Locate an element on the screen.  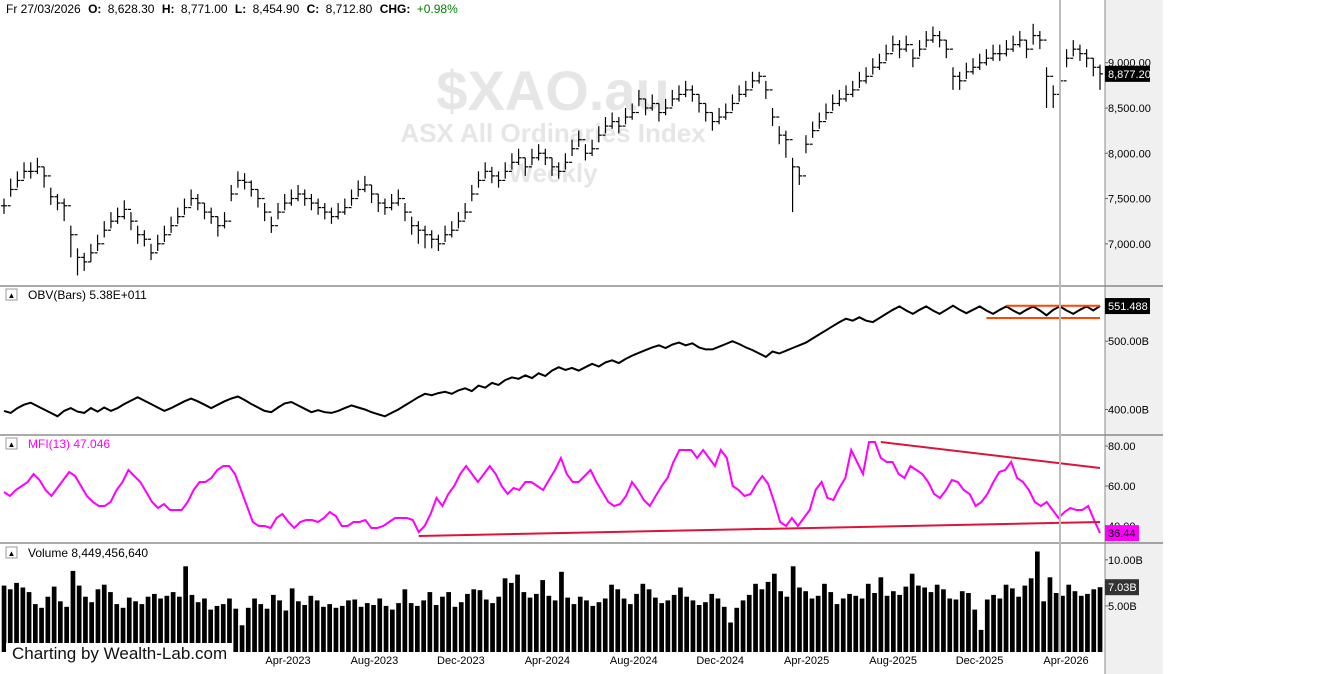
x-axis-tick-label: Dec-2024 is located at coordinates (720, 661).